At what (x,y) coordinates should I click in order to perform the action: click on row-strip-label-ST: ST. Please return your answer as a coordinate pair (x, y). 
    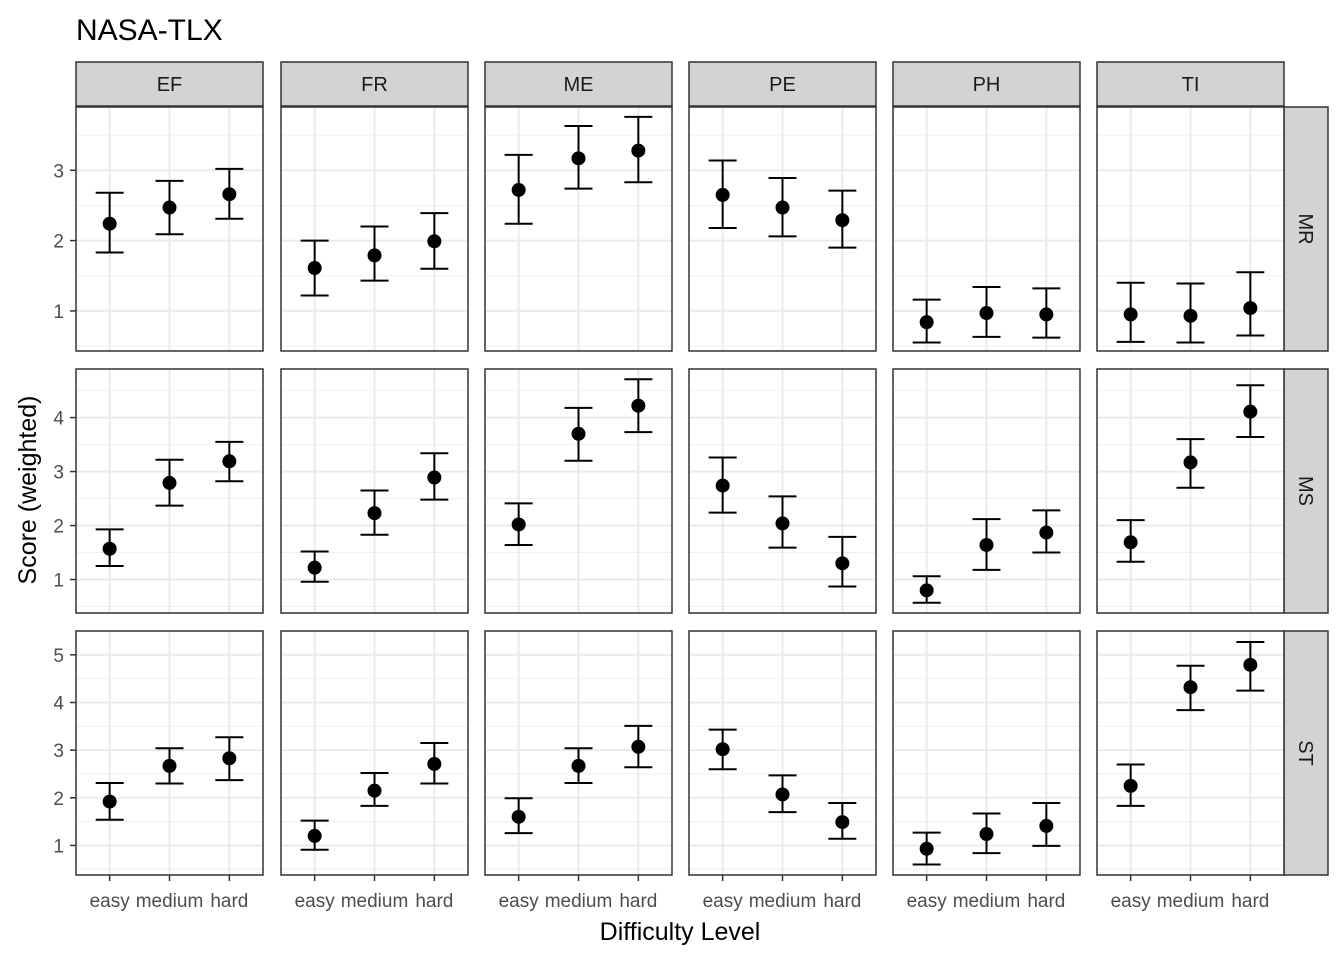
    Looking at the image, I should click on (1305, 753).